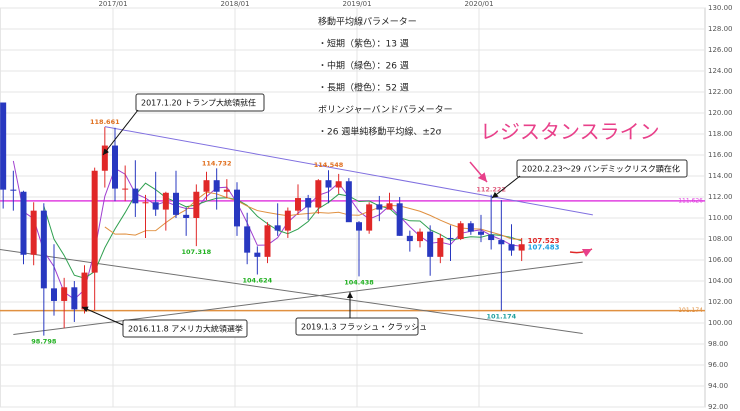 This screenshot has width=740, height=411. I want to click on y-tick-label: 94.00, so click(718, 386).